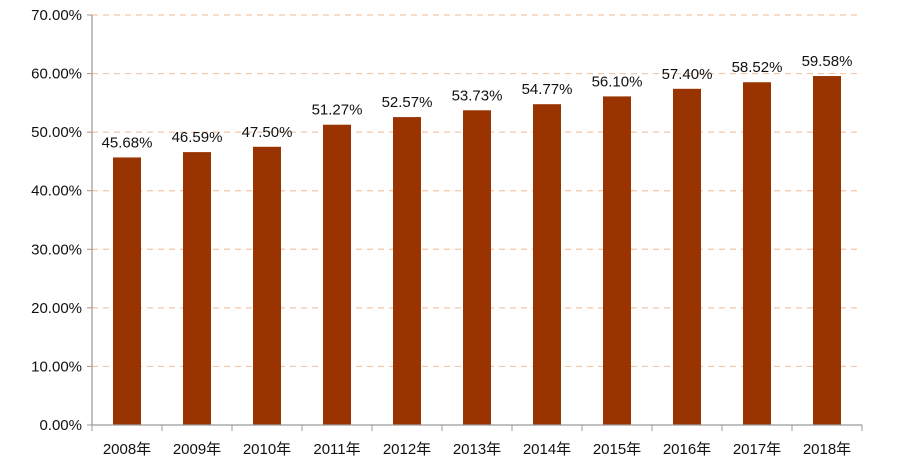 The image size is (900, 470). I want to click on data-label: 52.57%, so click(407, 102).